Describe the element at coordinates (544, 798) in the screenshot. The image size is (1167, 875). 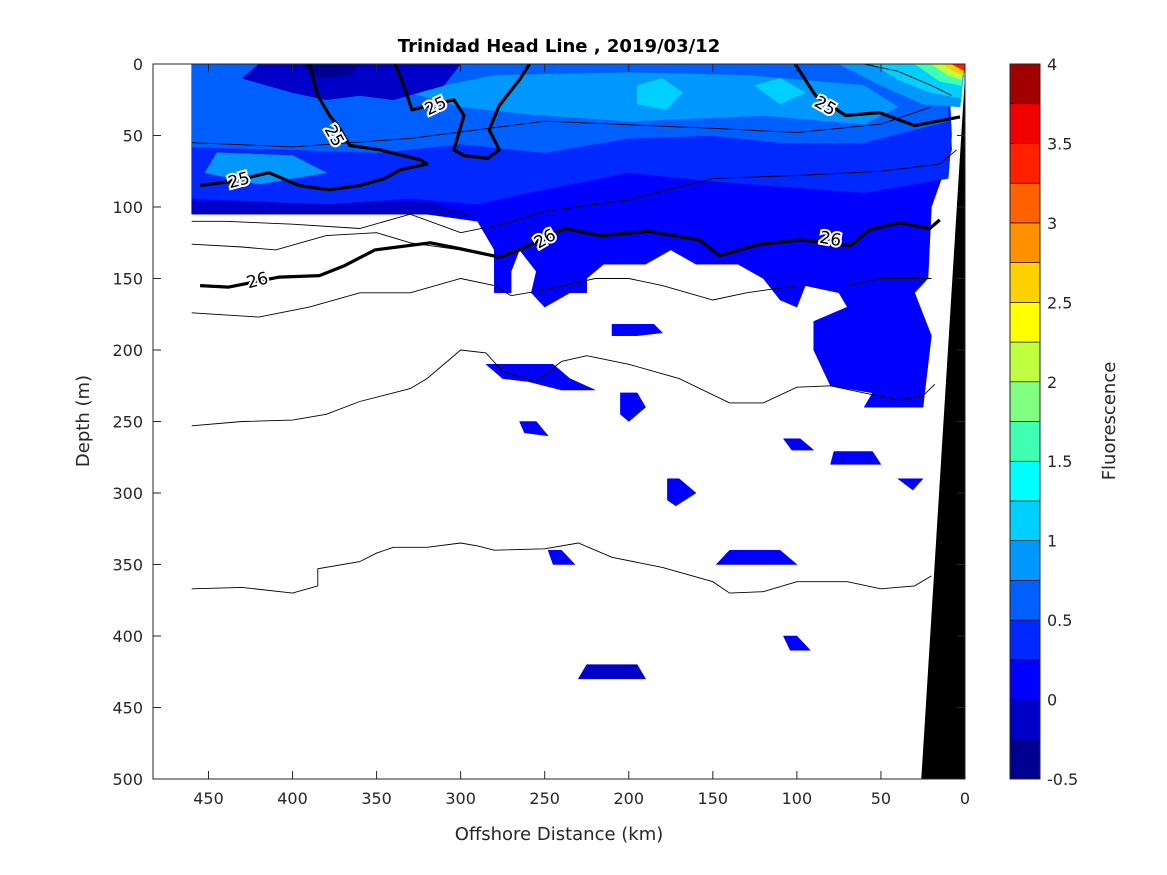
I see `x-tick-label: 250` at that location.